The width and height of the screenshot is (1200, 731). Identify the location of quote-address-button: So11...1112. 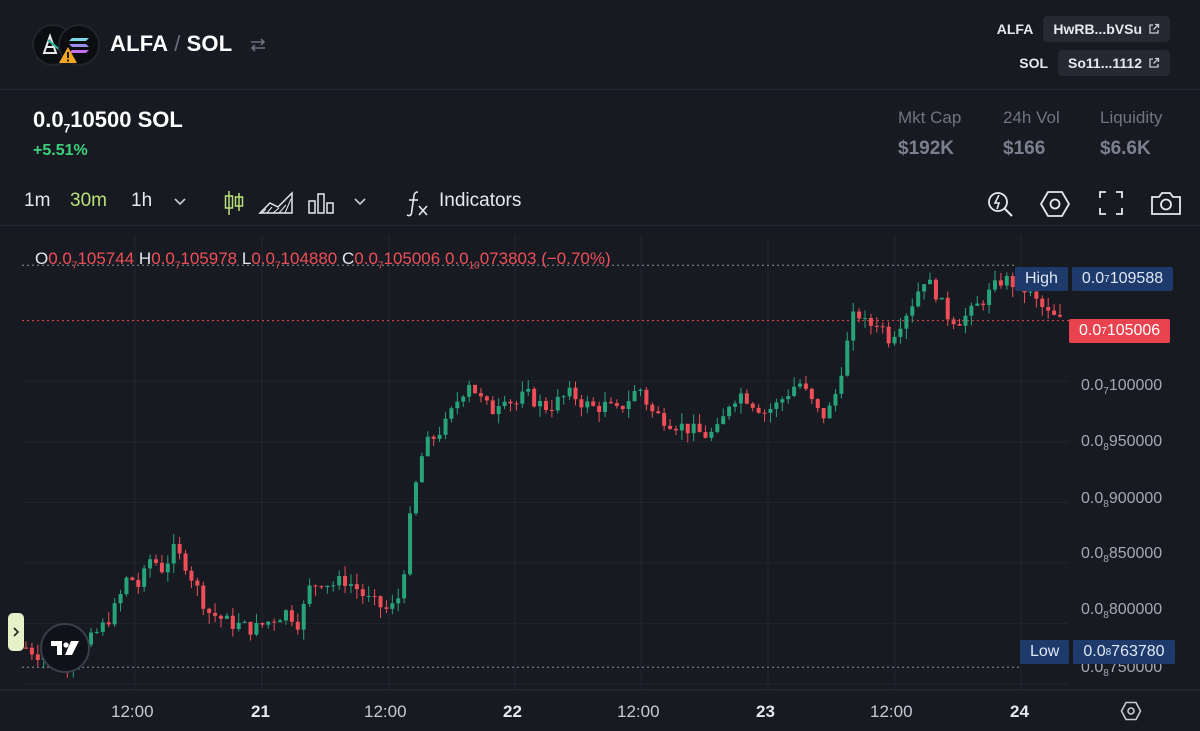
(1114, 63).